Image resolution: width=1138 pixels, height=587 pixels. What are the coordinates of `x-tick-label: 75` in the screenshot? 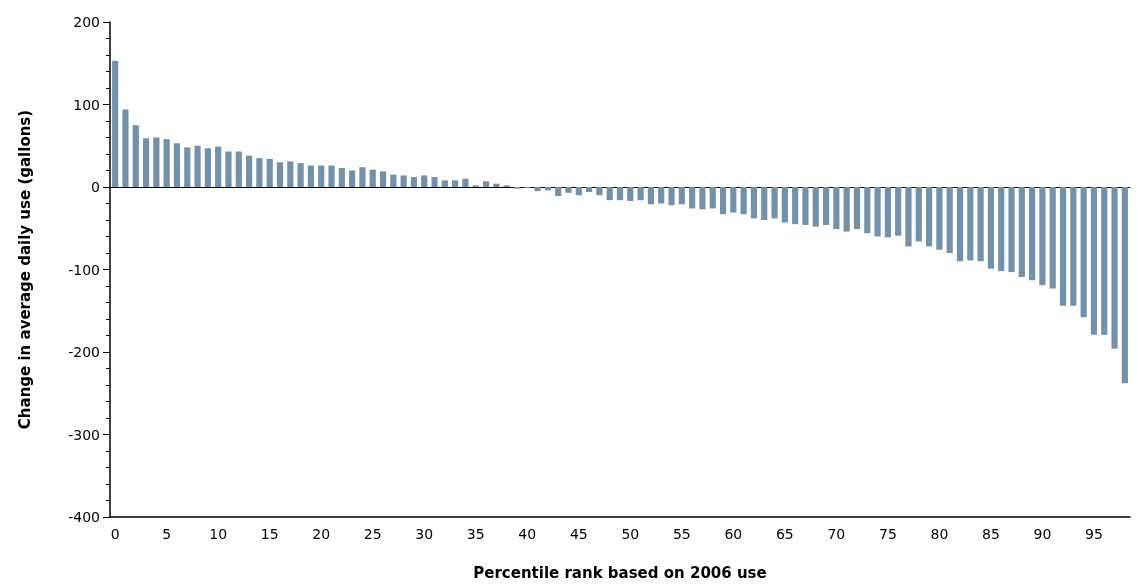 It's located at (887, 534).